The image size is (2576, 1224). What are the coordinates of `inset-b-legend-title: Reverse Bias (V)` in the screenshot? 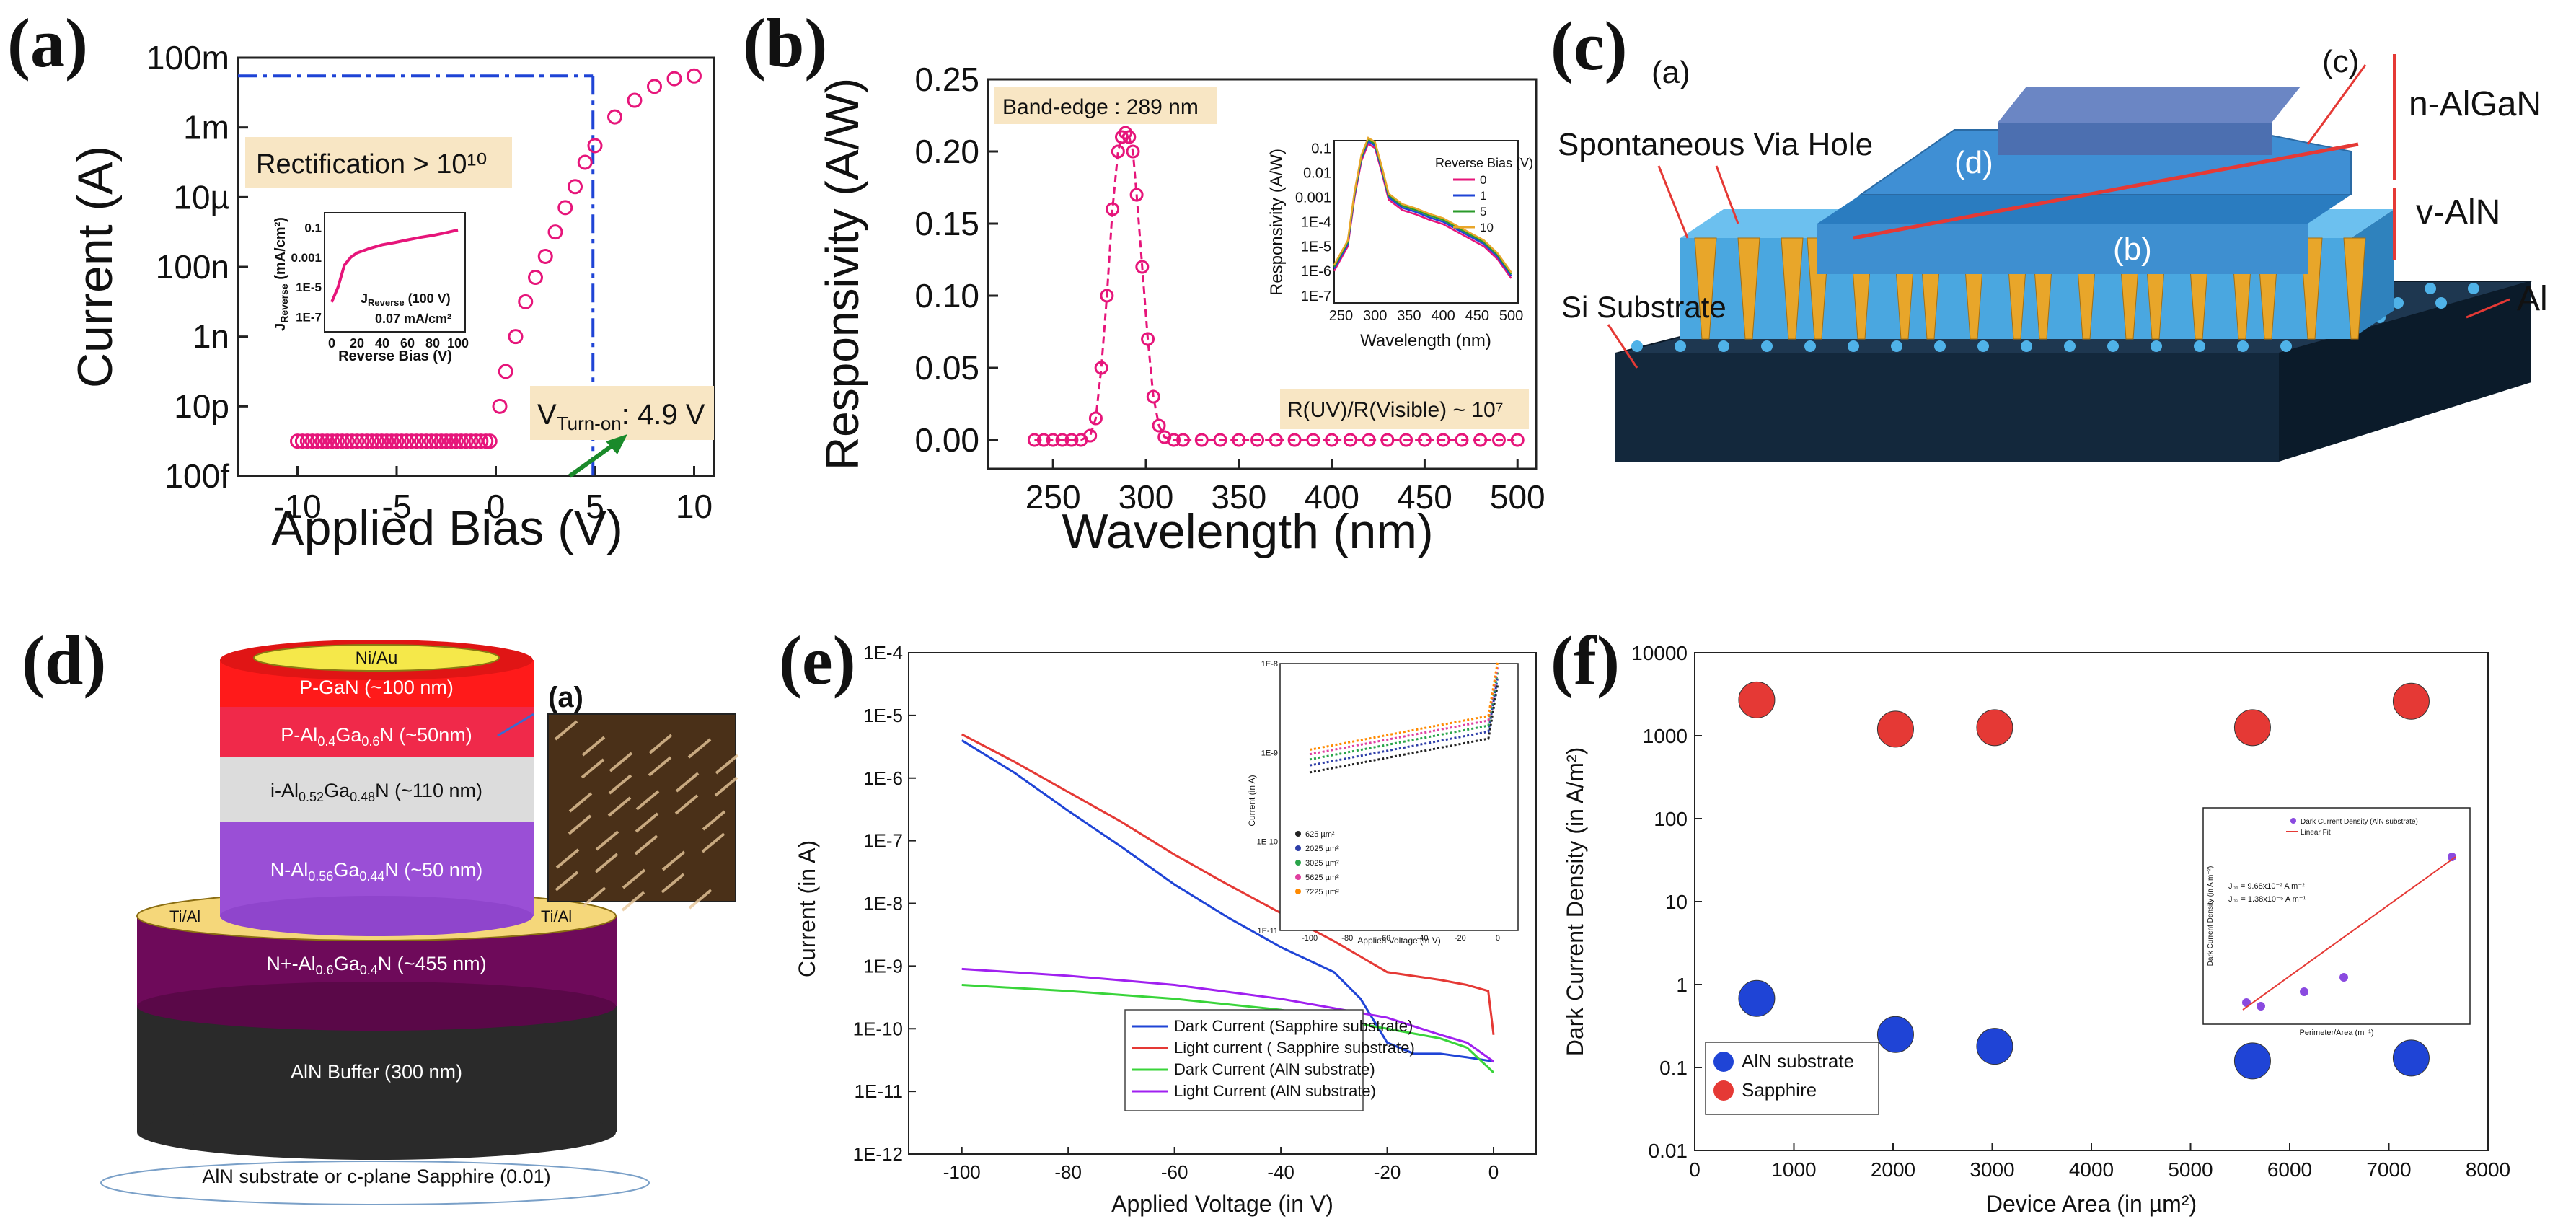 It's located at (1484, 163).